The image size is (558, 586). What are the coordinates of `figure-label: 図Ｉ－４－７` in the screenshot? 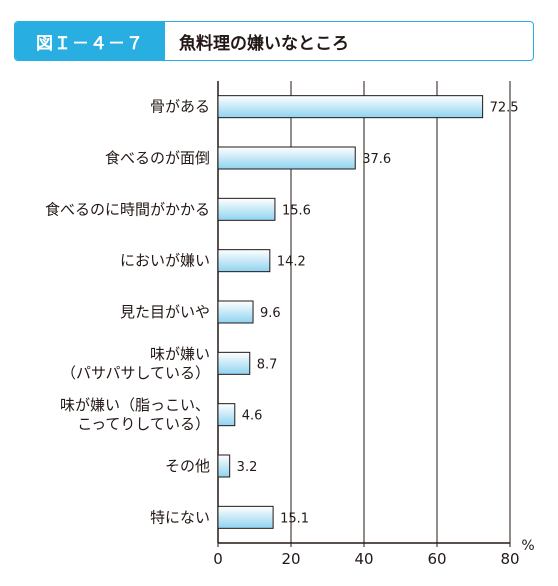 It's located at (90, 41).